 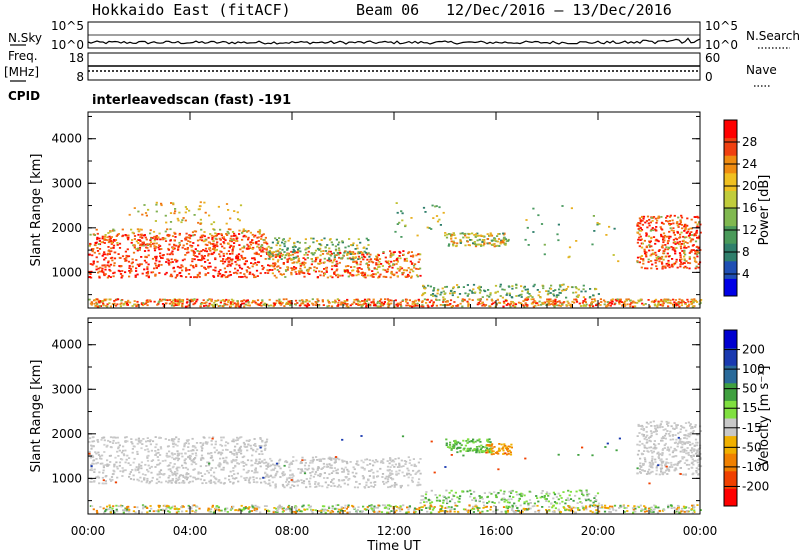 What do you see at coordinates (191, 10) in the screenshot?
I see `station-title: Hokkaido East (fitACF)` at bounding box center [191, 10].